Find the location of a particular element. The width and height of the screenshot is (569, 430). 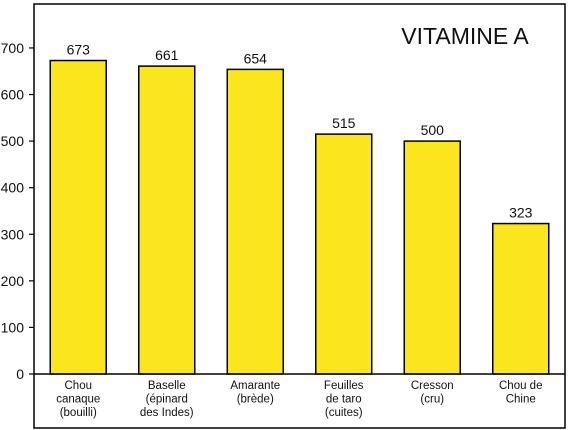

x-category-label: Cresson is located at coordinates (432, 386).